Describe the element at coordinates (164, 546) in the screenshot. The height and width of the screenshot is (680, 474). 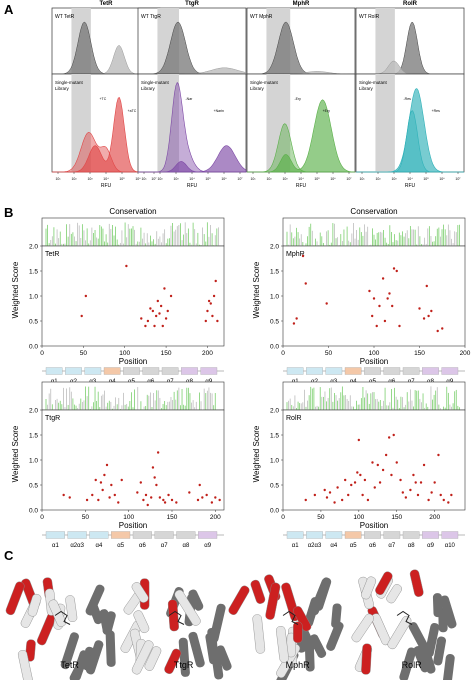
I see `helix-label: α7` at that location.